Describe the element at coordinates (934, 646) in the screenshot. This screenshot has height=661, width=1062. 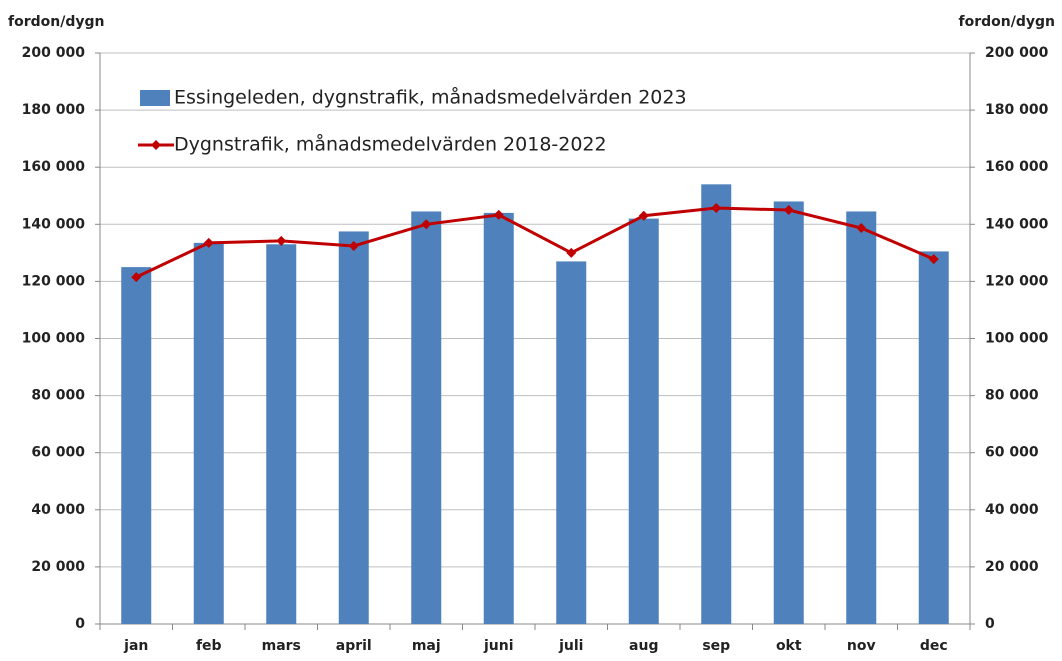
I see `x-tick-label: dec` at that location.